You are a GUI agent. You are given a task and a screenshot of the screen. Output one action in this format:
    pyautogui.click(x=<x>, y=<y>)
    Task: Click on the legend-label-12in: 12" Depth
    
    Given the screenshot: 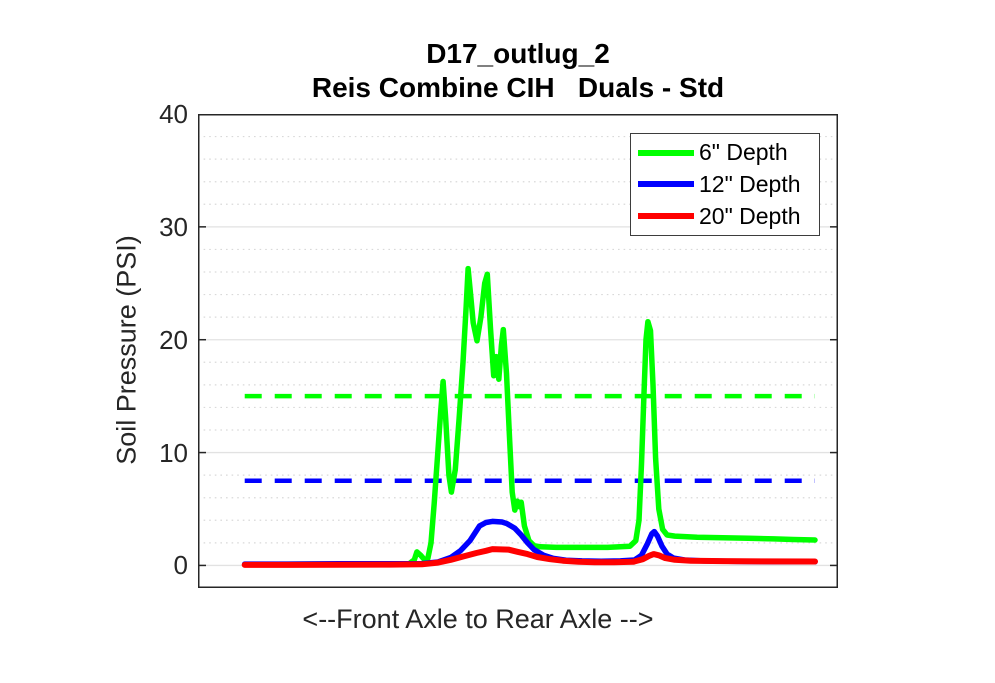 What is the action you would take?
    pyautogui.click(x=750, y=183)
    